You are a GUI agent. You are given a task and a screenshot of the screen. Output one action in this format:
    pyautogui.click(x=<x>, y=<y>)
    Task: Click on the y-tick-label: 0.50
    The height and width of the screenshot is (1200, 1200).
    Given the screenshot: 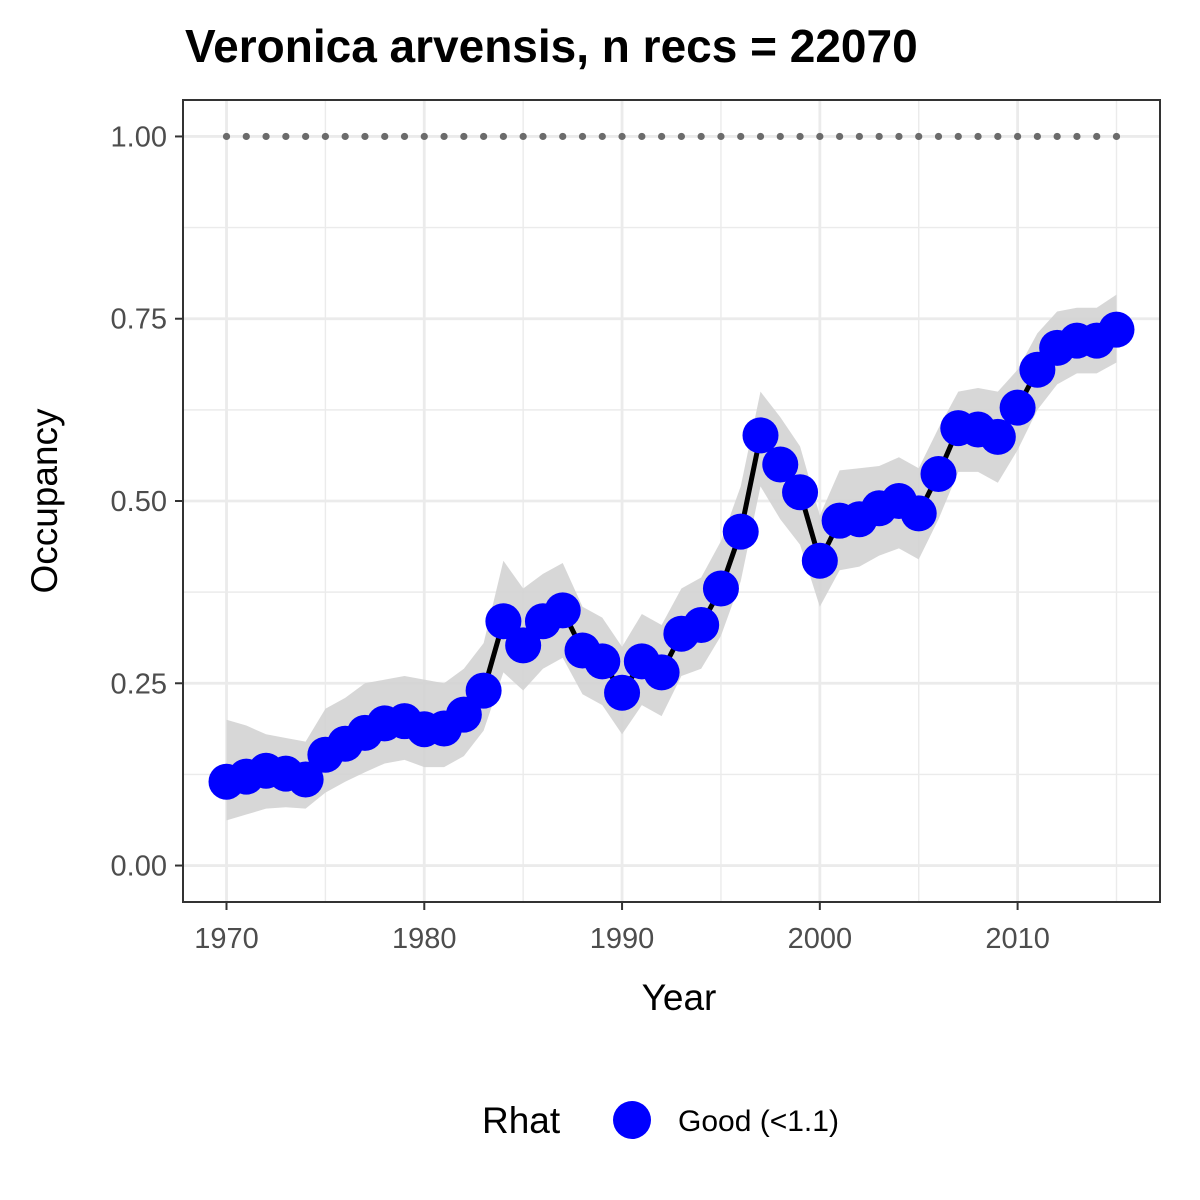 What is the action you would take?
    pyautogui.click(x=139, y=502)
    